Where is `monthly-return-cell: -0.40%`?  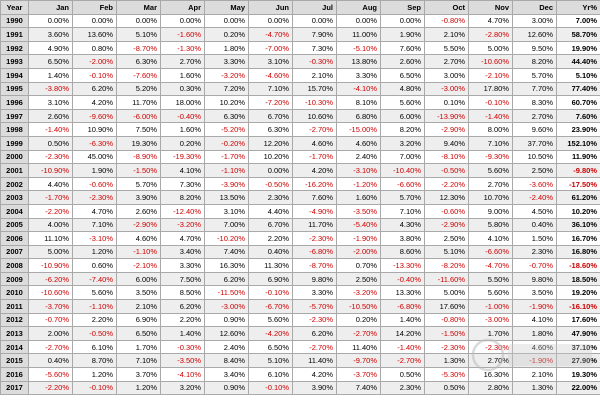 monthly-return-cell: -0.40% is located at coordinates (402, 279).